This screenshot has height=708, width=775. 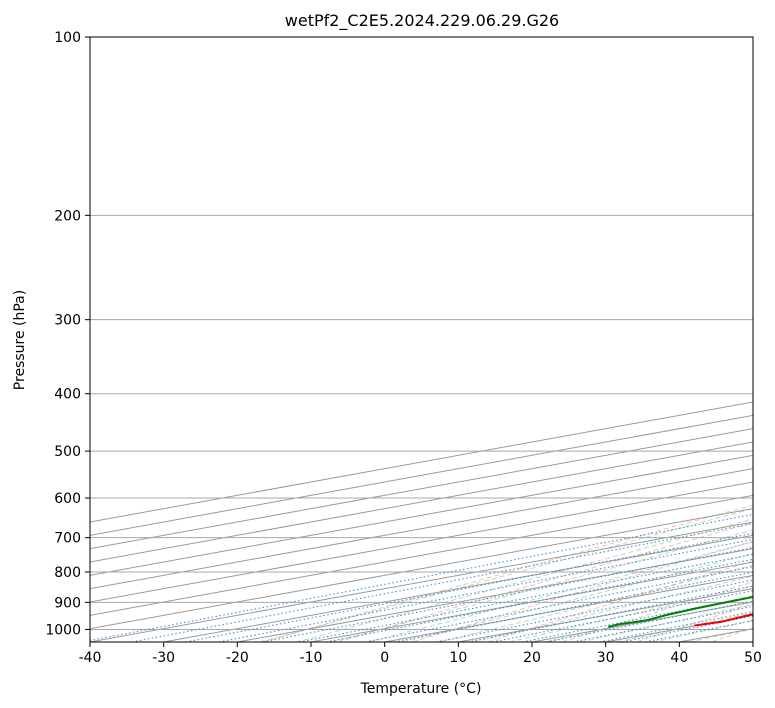 What do you see at coordinates (311, 658) in the screenshot?
I see `x-tick-label: -10` at bounding box center [311, 658].